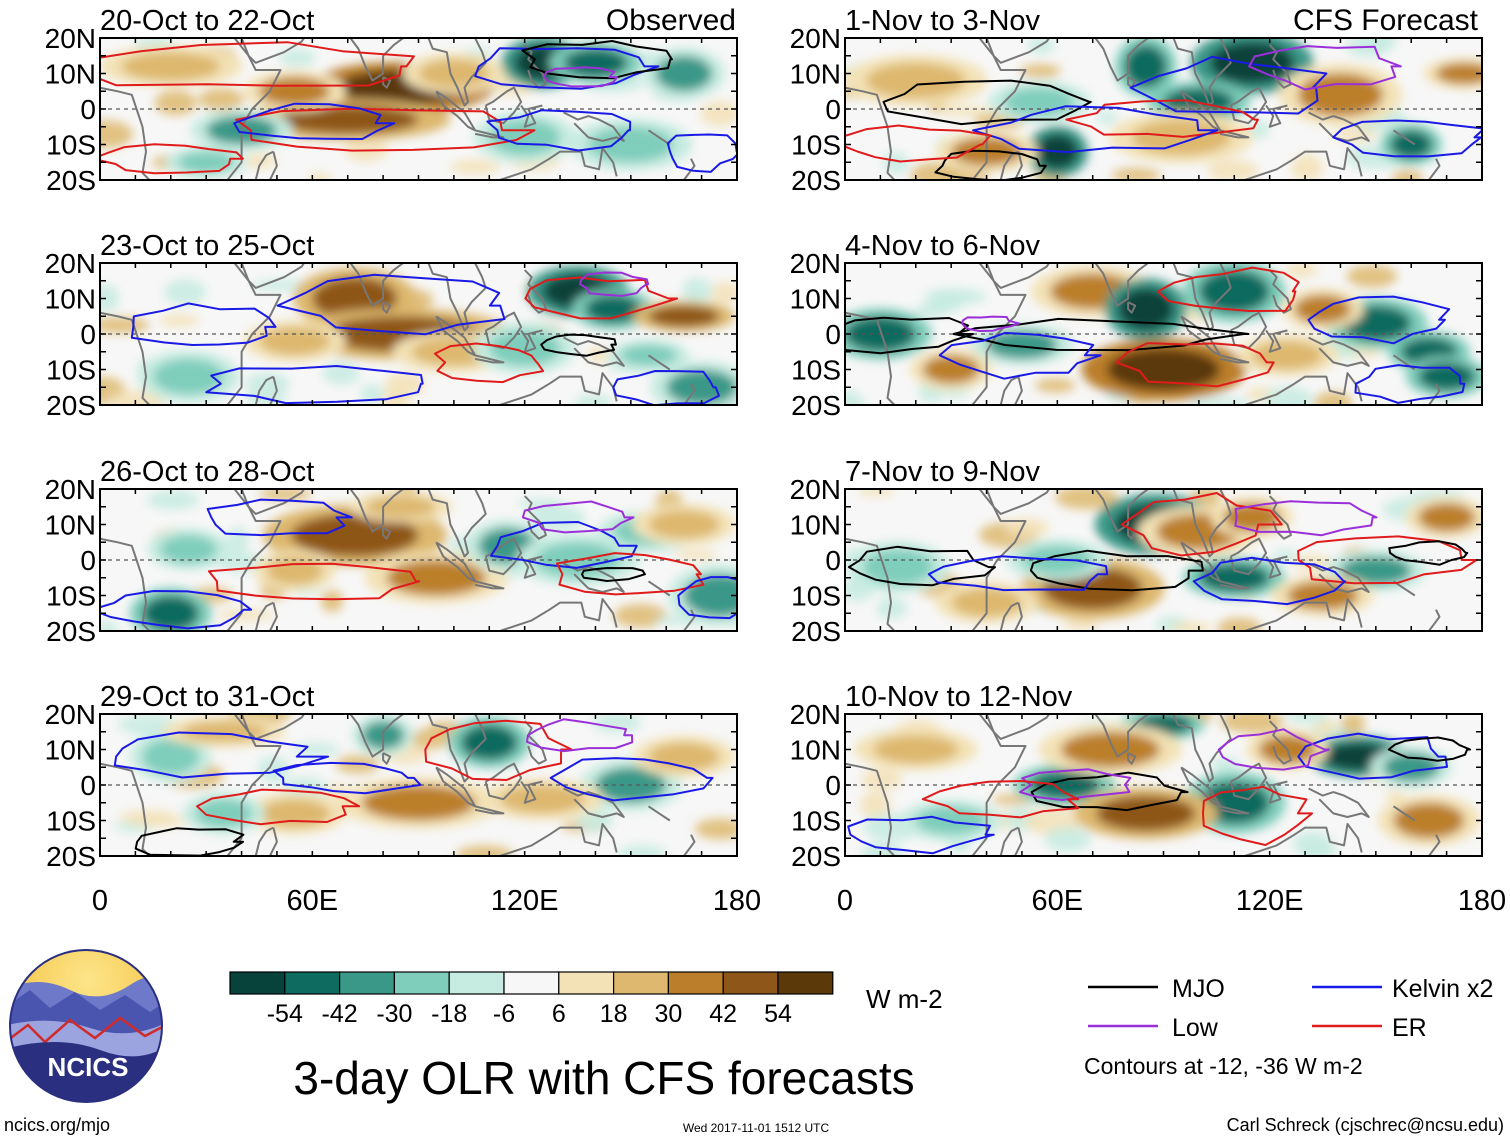 The width and height of the screenshot is (1510, 1142). What do you see at coordinates (756, 1128) in the screenshot?
I see `timestamp: Wed 2017-11-01 1512 UTC` at bounding box center [756, 1128].